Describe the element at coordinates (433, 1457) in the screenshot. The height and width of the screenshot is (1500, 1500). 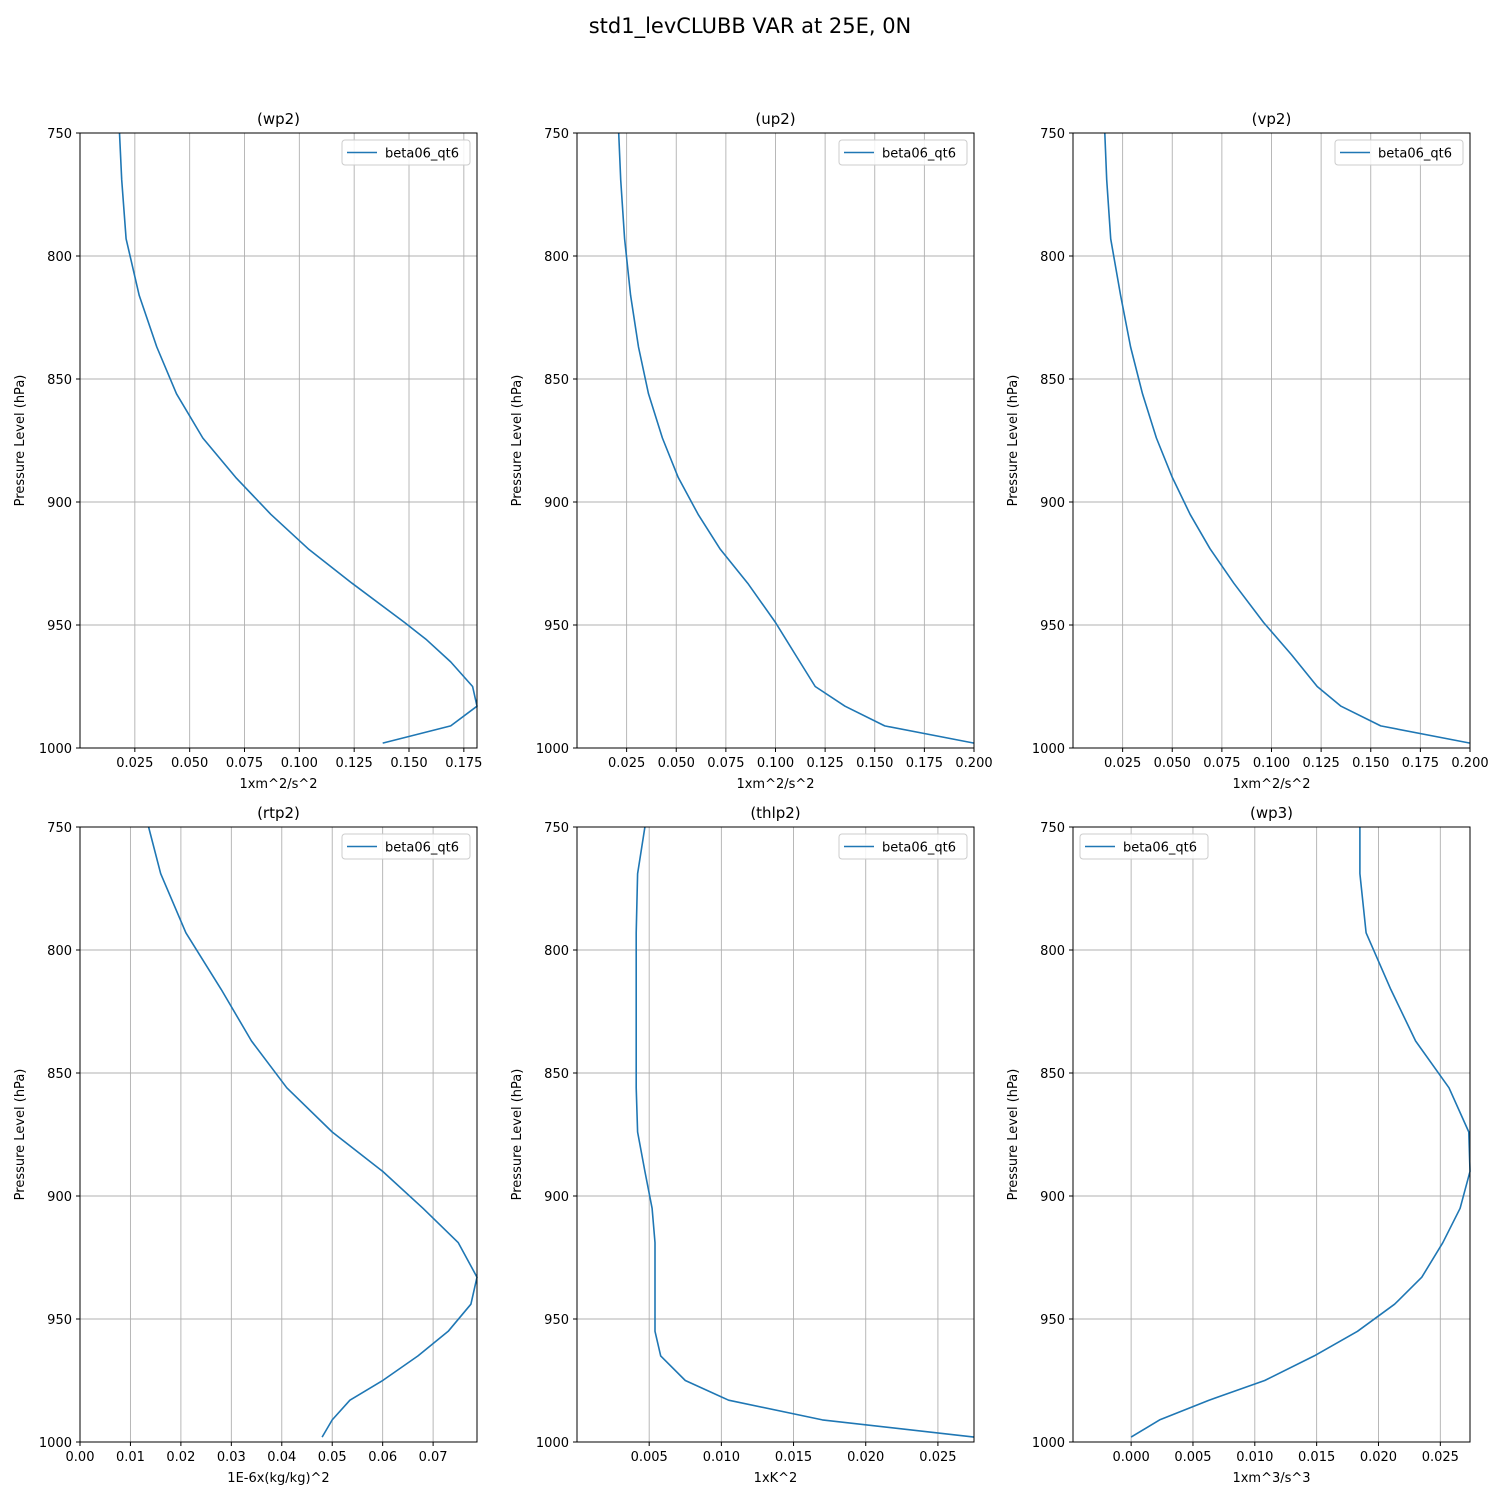
I see `x-tick-label: 0.07` at that location.